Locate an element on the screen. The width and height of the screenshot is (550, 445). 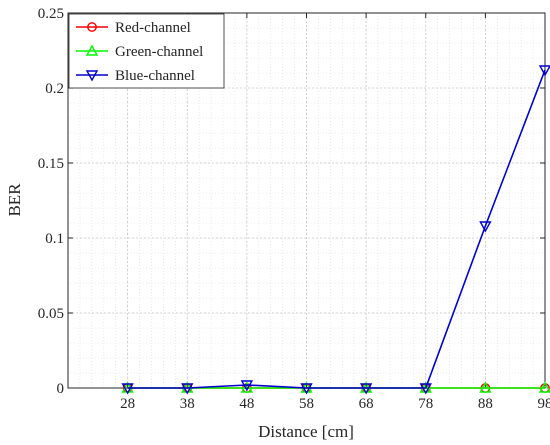
legend-marker-red-channel is located at coordinates (92, 27).